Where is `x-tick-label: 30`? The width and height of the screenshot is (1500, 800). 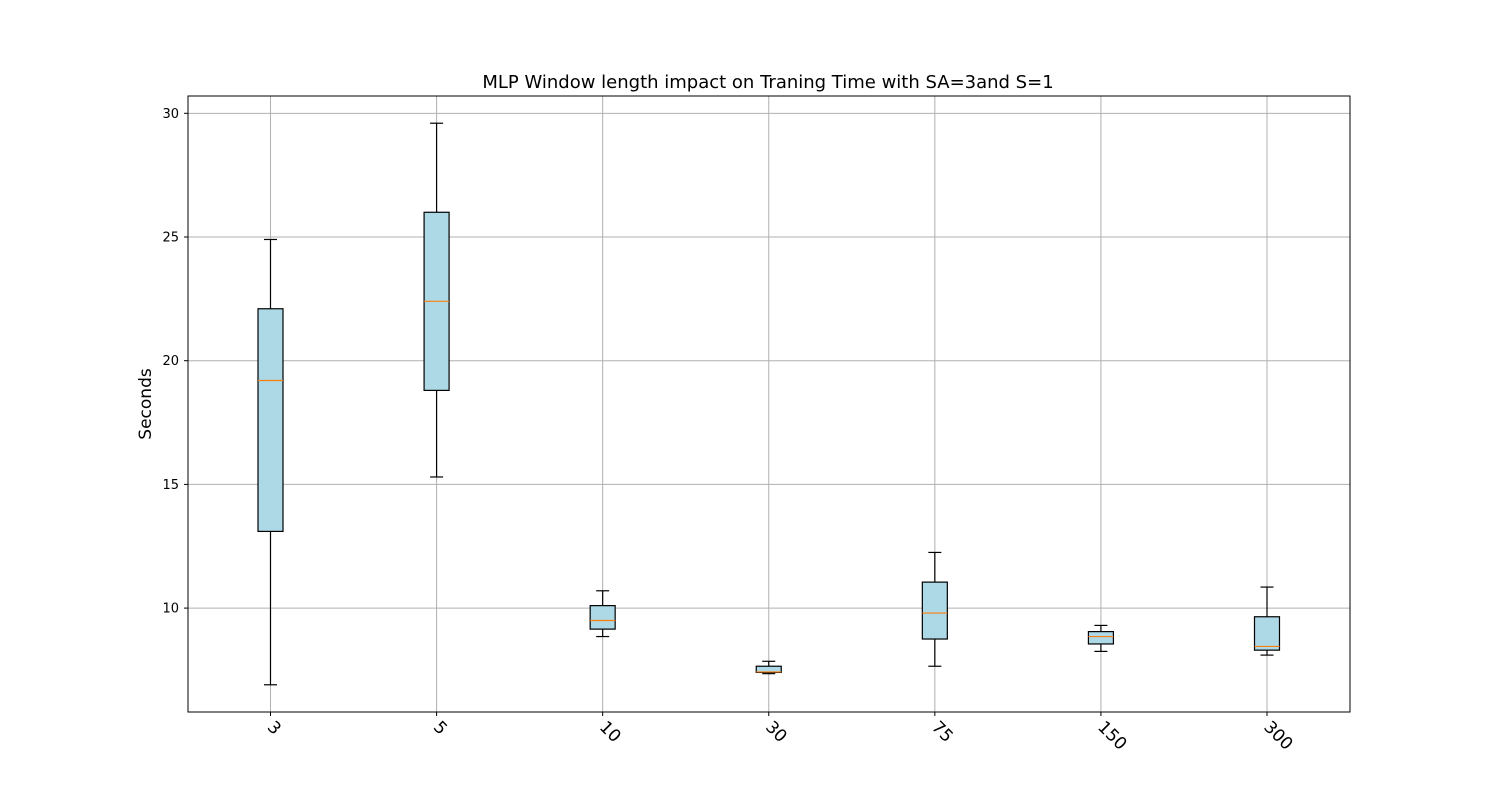
x-tick-label: 30 is located at coordinates (775, 731).